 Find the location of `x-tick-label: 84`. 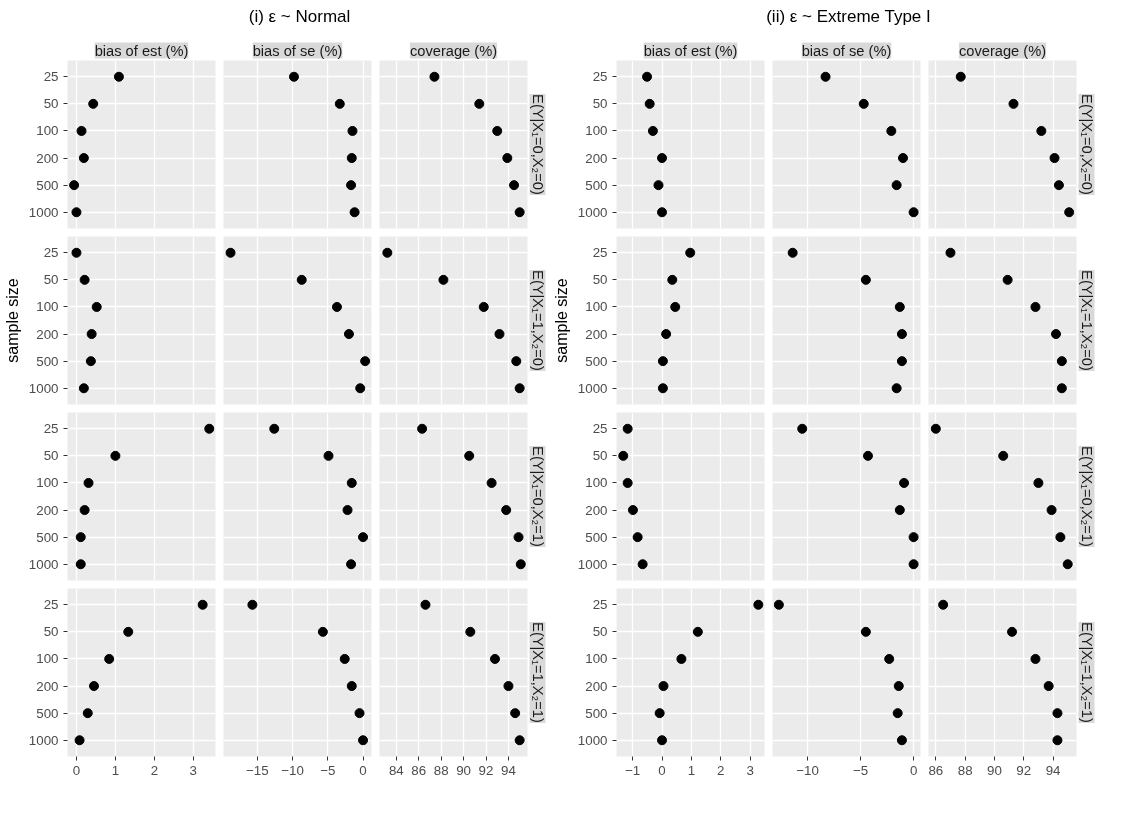

x-tick-label: 84 is located at coordinates (396, 770).